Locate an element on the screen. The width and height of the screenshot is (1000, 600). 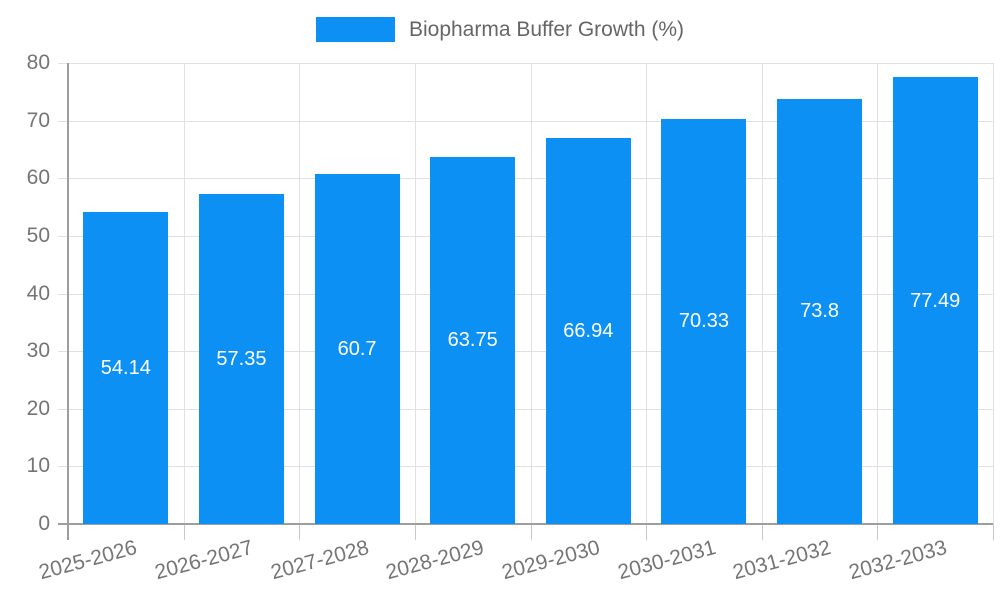
x-tick-label: 2032-2033 is located at coordinates (898, 560).